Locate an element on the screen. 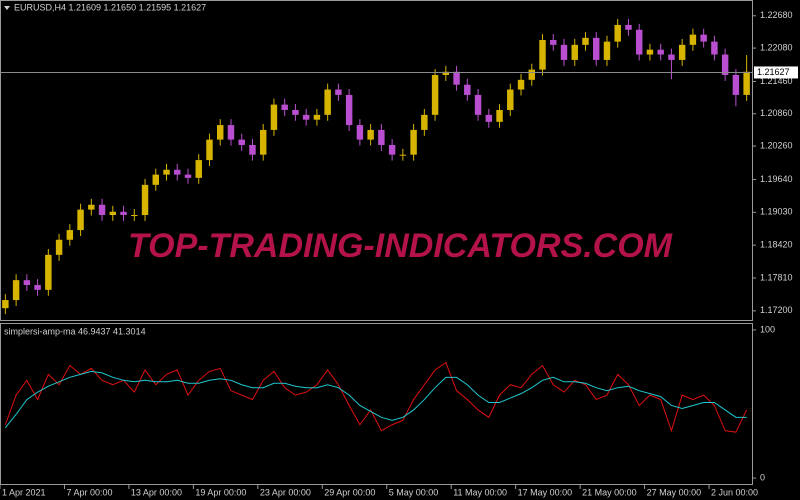  x-tick-label: 1 Apr 2021 is located at coordinates (24, 492).